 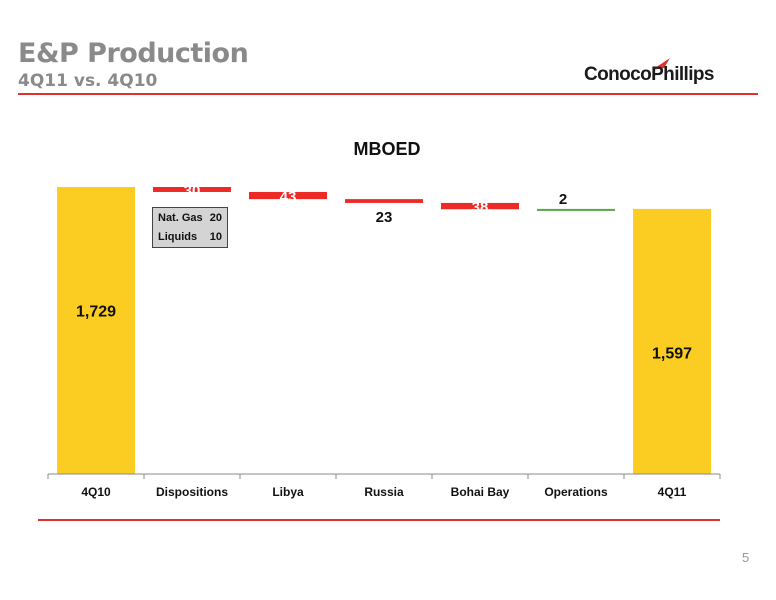 I want to click on data-label-dispositions: 30, so click(x=192, y=190).